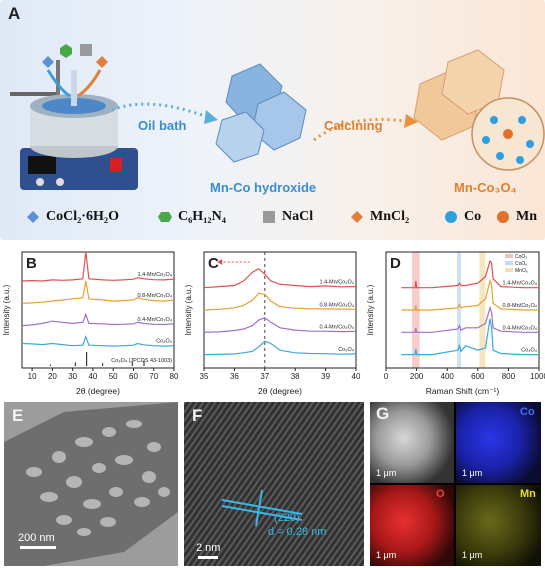 The width and height of the screenshot is (545, 568). I want to click on nacl-cube-icon, so click(86, 50).